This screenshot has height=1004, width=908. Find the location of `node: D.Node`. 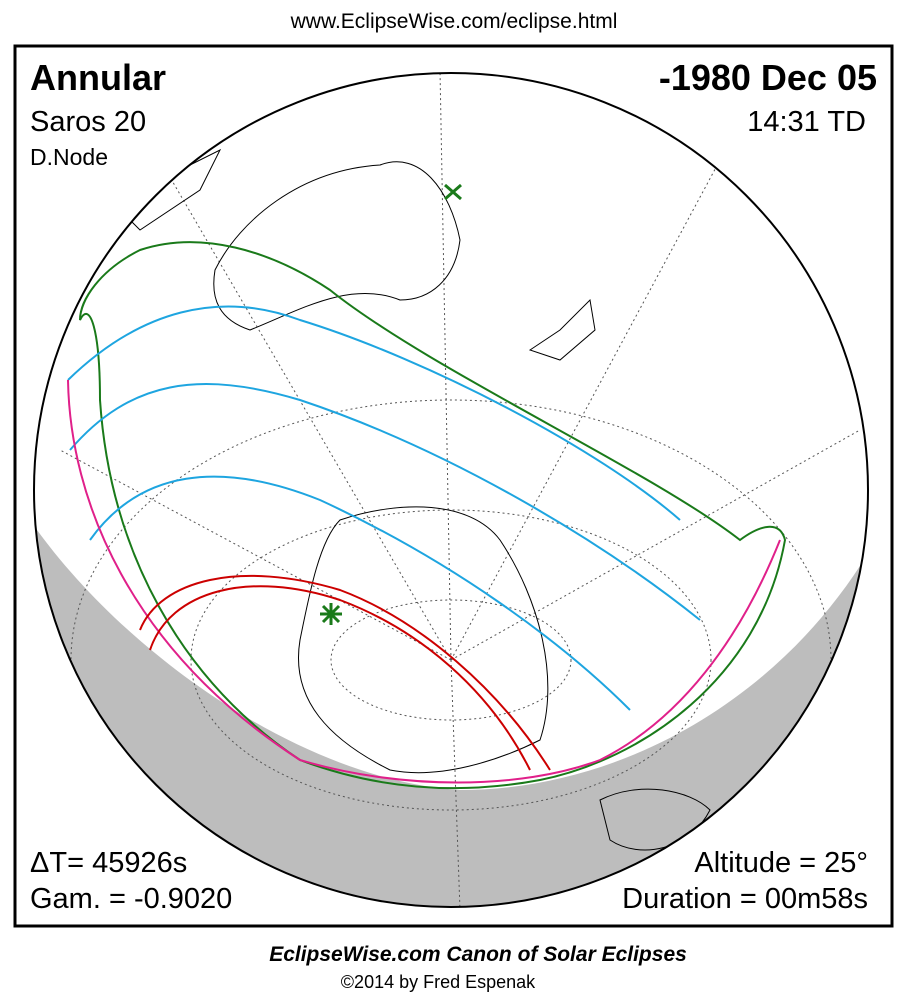

node: D.Node is located at coordinates (69, 157).